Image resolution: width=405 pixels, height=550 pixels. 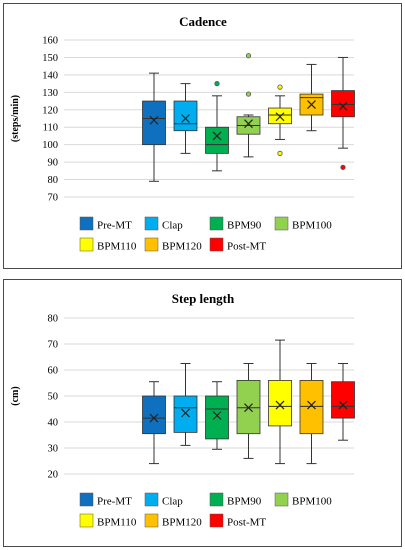 I want to click on legend-item-bpm110: BPM110, so click(x=108, y=521).